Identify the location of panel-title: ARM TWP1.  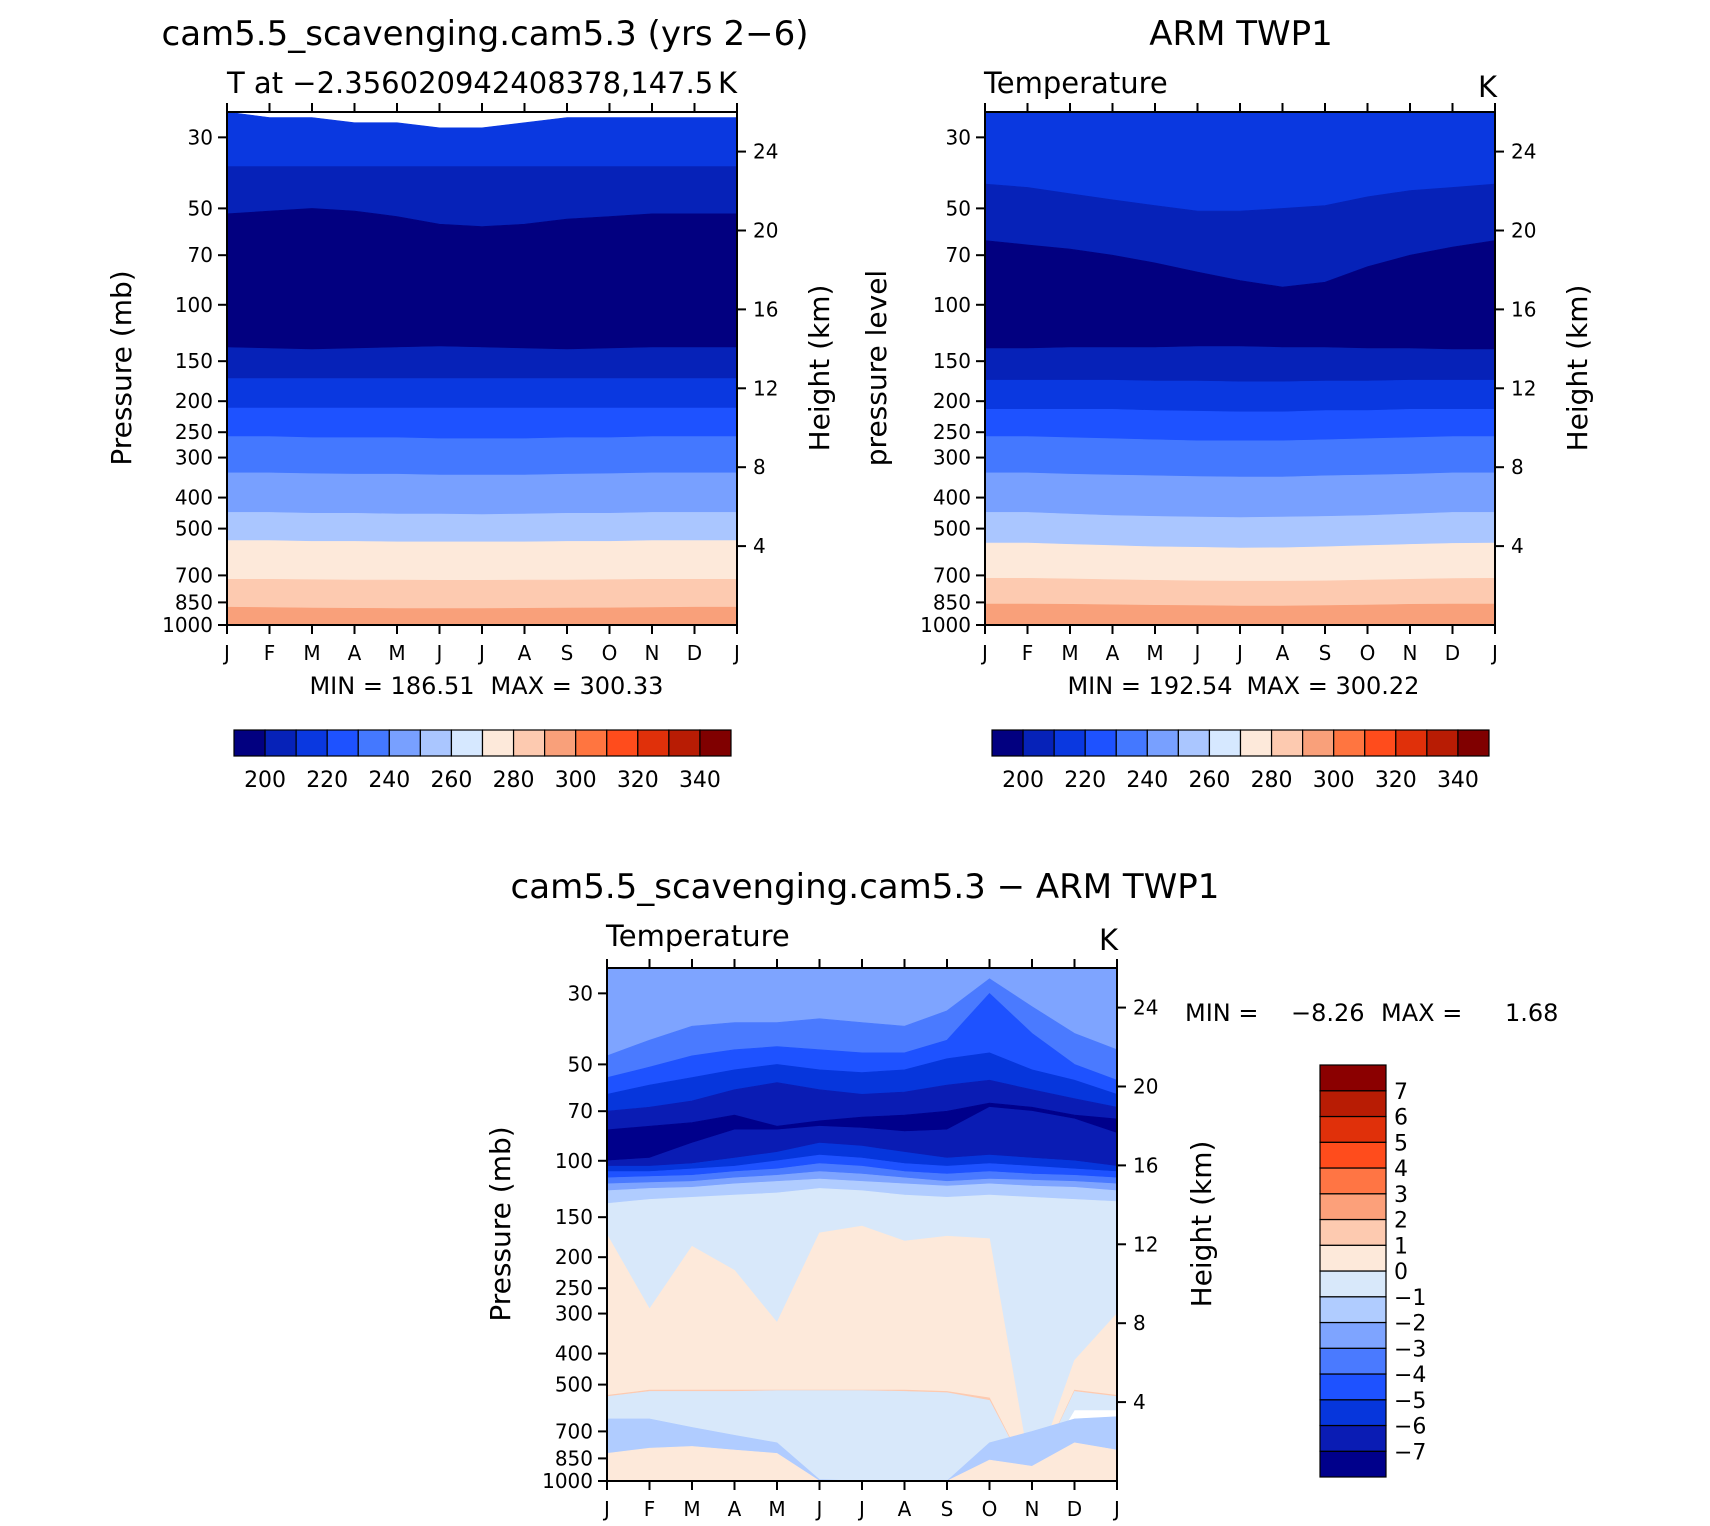
(1241, 34).